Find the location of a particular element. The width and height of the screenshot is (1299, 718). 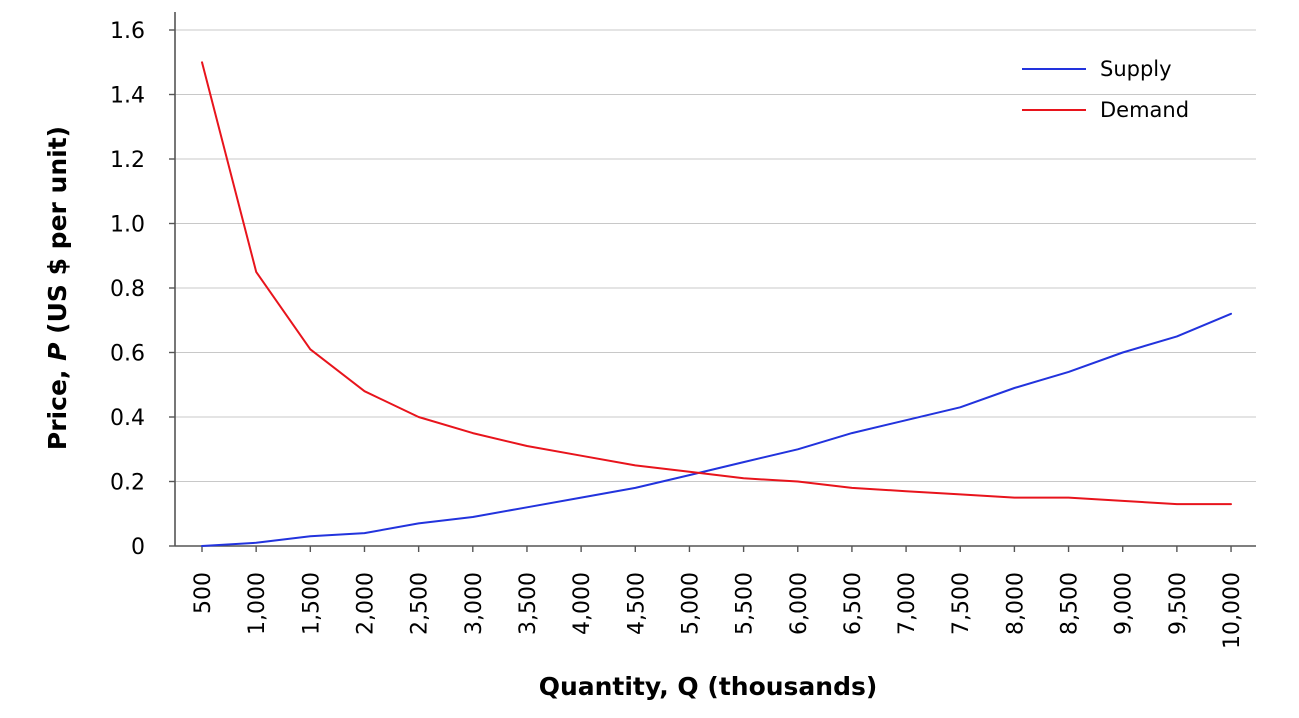

x-tick-label: 6,000 is located at coordinates (799, 603).